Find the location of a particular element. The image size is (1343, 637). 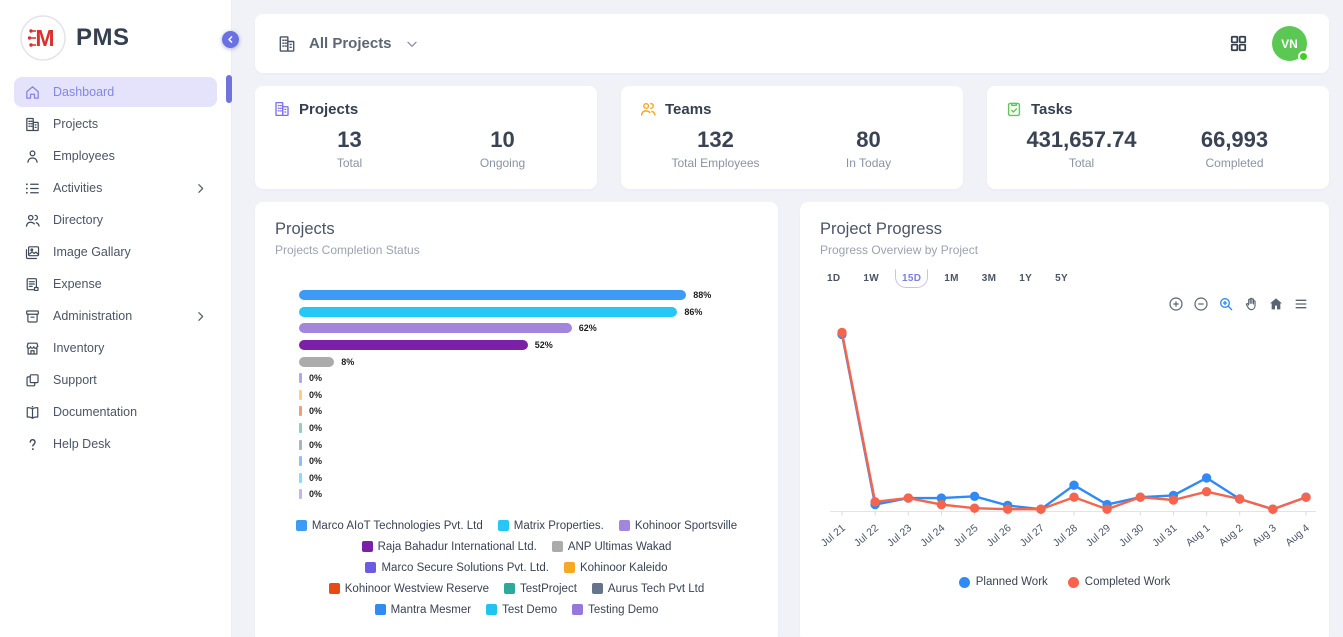

legend-item-completed-work: Completed Work is located at coordinates (1119, 582).